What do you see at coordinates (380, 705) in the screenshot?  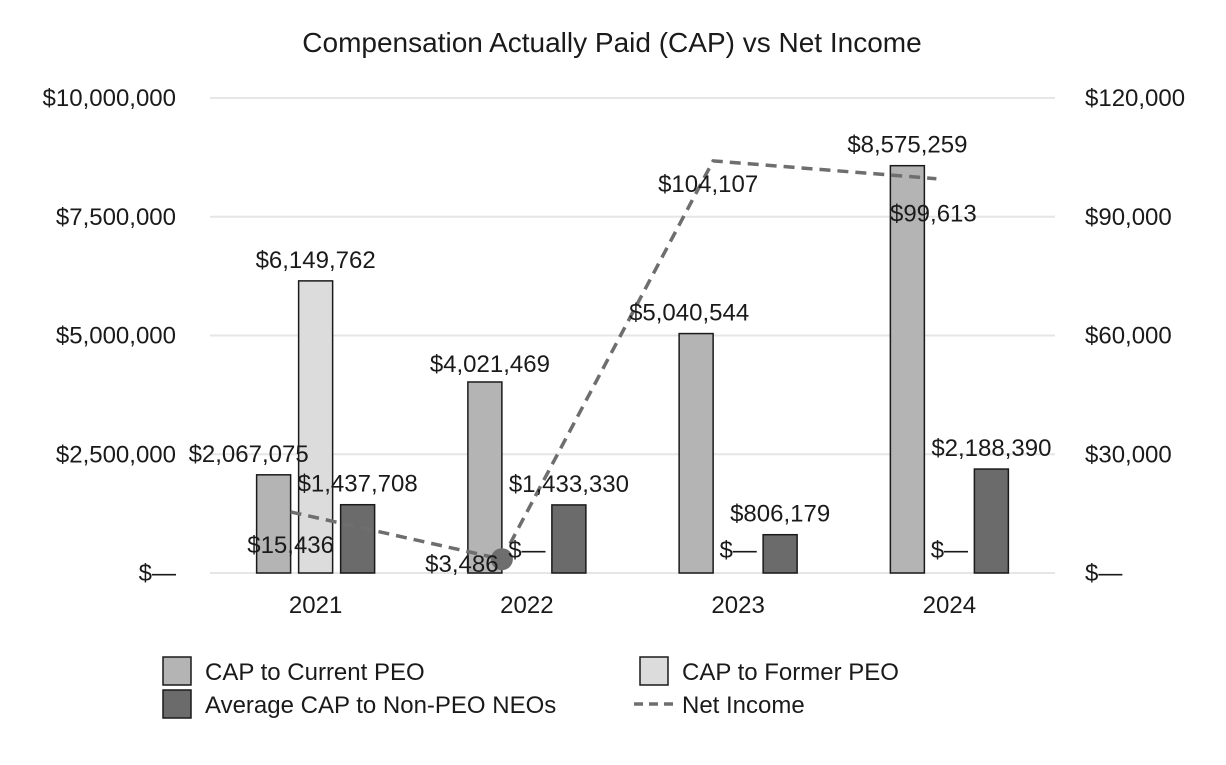 I see `legend-label: Average CAP to Non-PEO NEOs` at bounding box center [380, 705].